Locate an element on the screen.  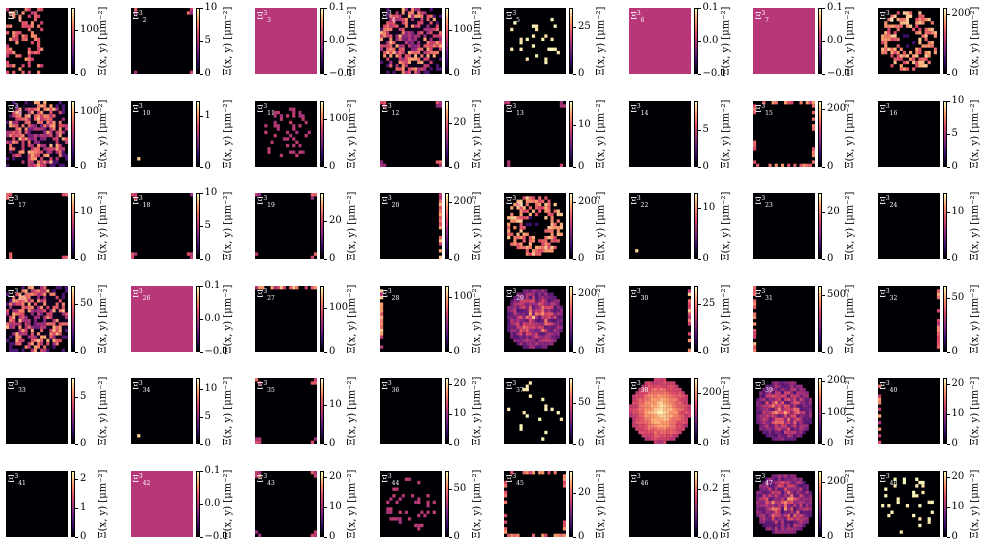
heatmap-image: Ξ315 is located at coordinates (784, 133).